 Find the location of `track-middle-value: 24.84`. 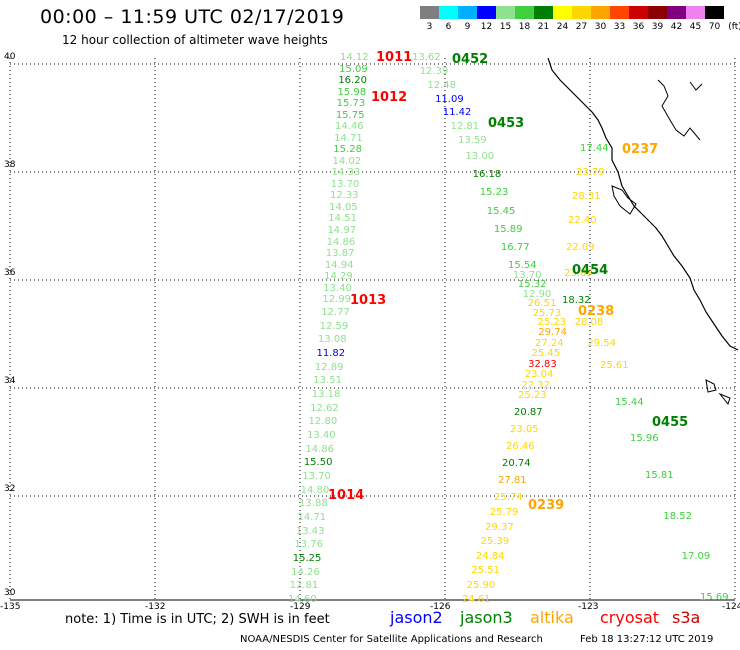

track-middle-value: 24.84 is located at coordinates (490, 556).